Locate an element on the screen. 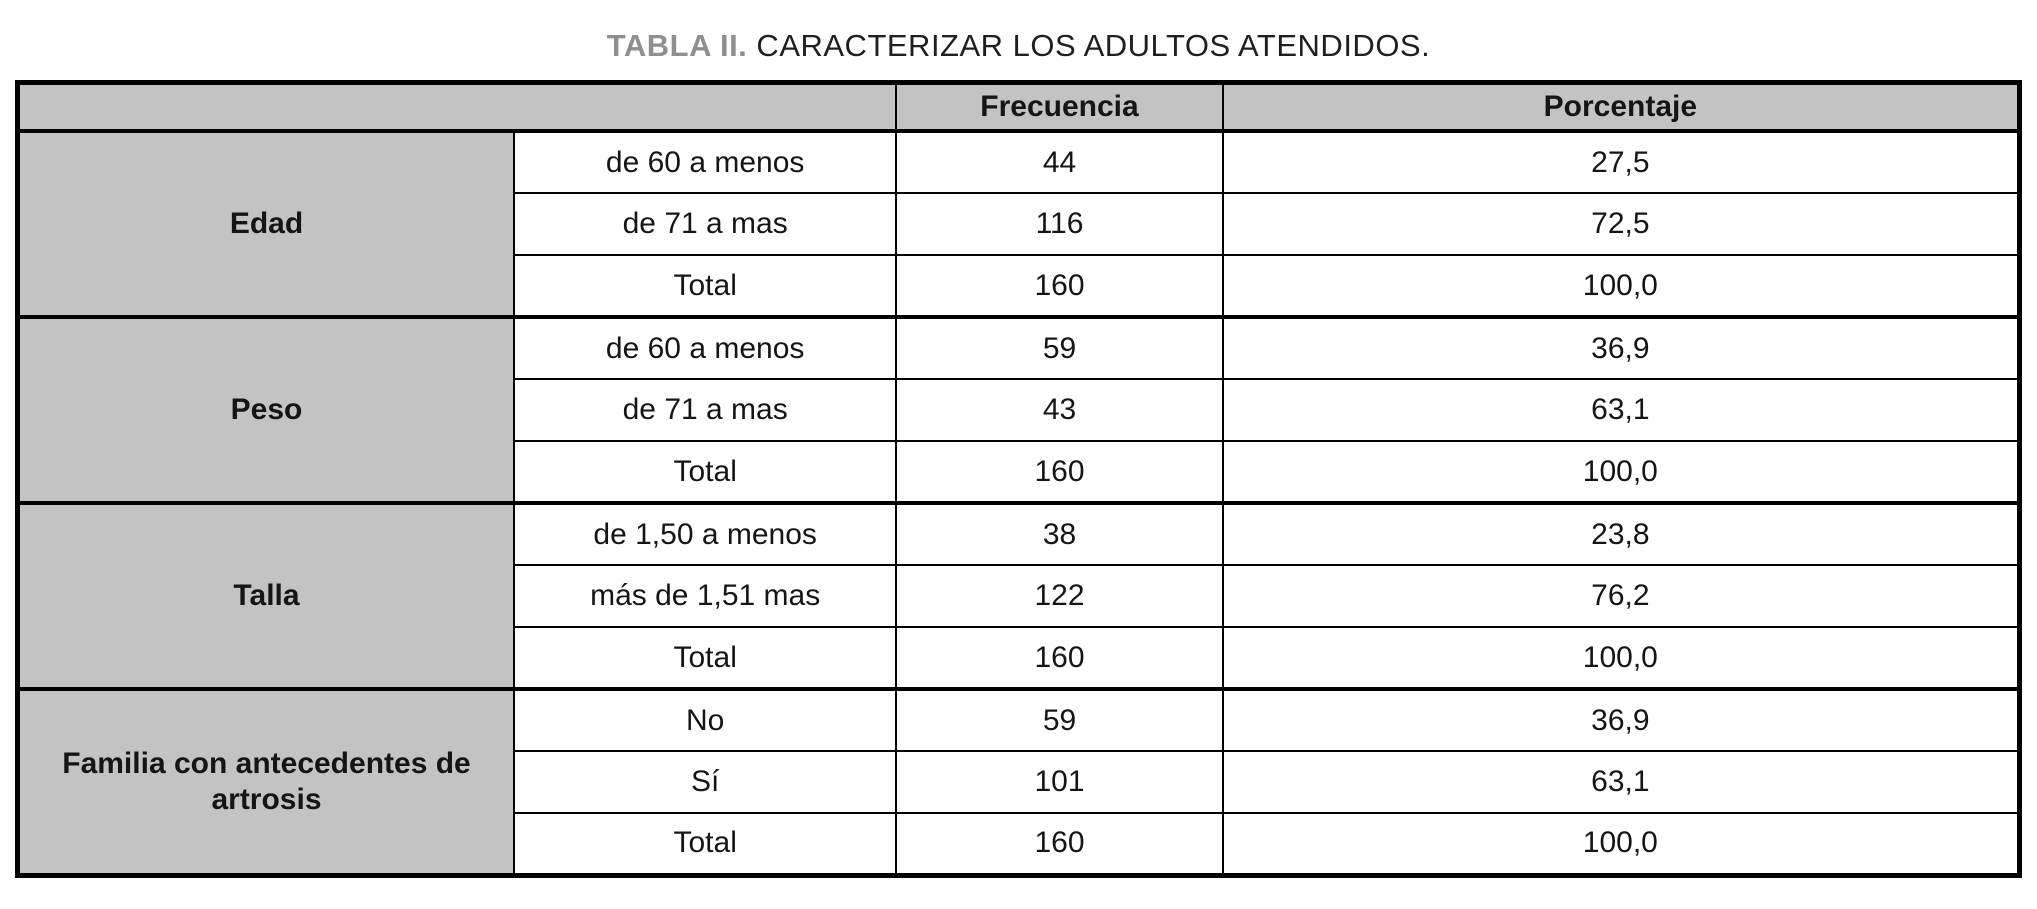  table-row: de 71 a mas 43 63,1 is located at coordinates (1019, 410).